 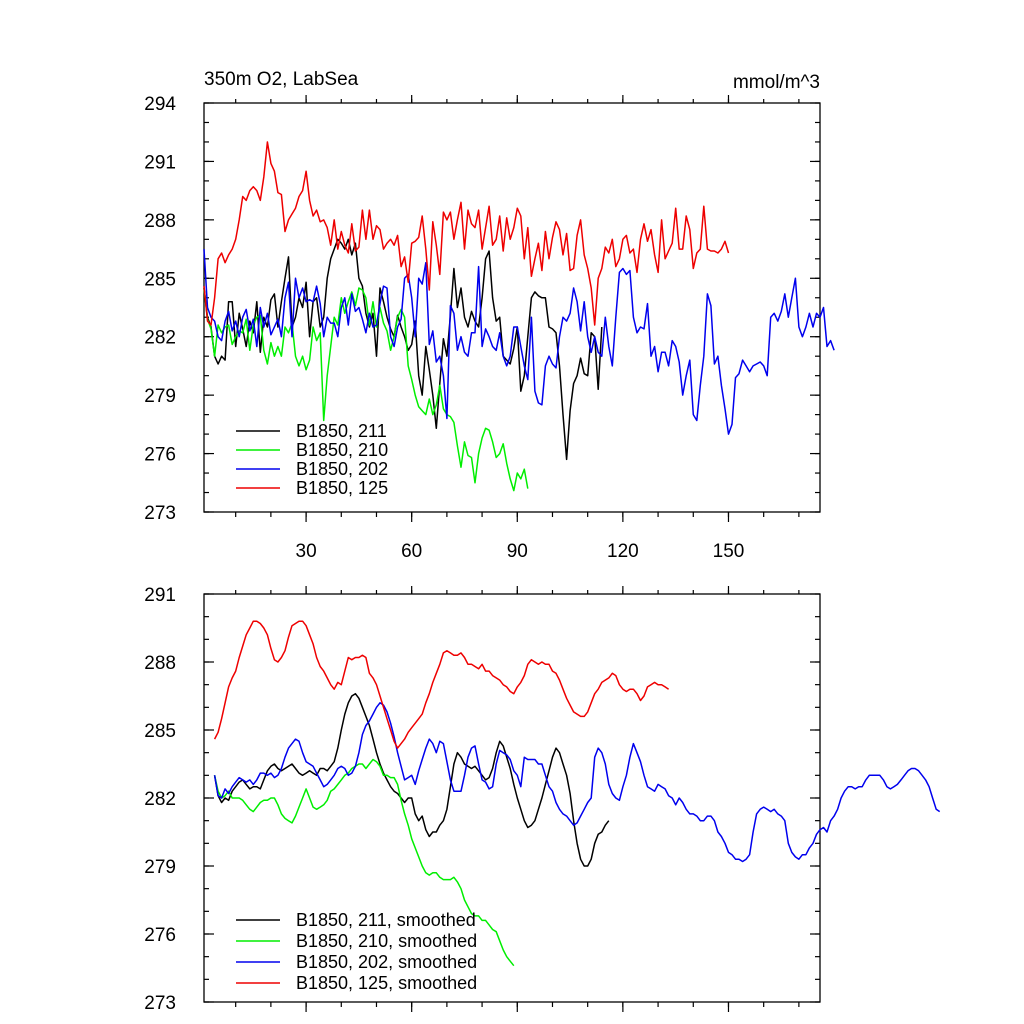 What do you see at coordinates (160, 1003) in the screenshot?
I see `bottom-ytick-label: 273` at bounding box center [160, 1003].